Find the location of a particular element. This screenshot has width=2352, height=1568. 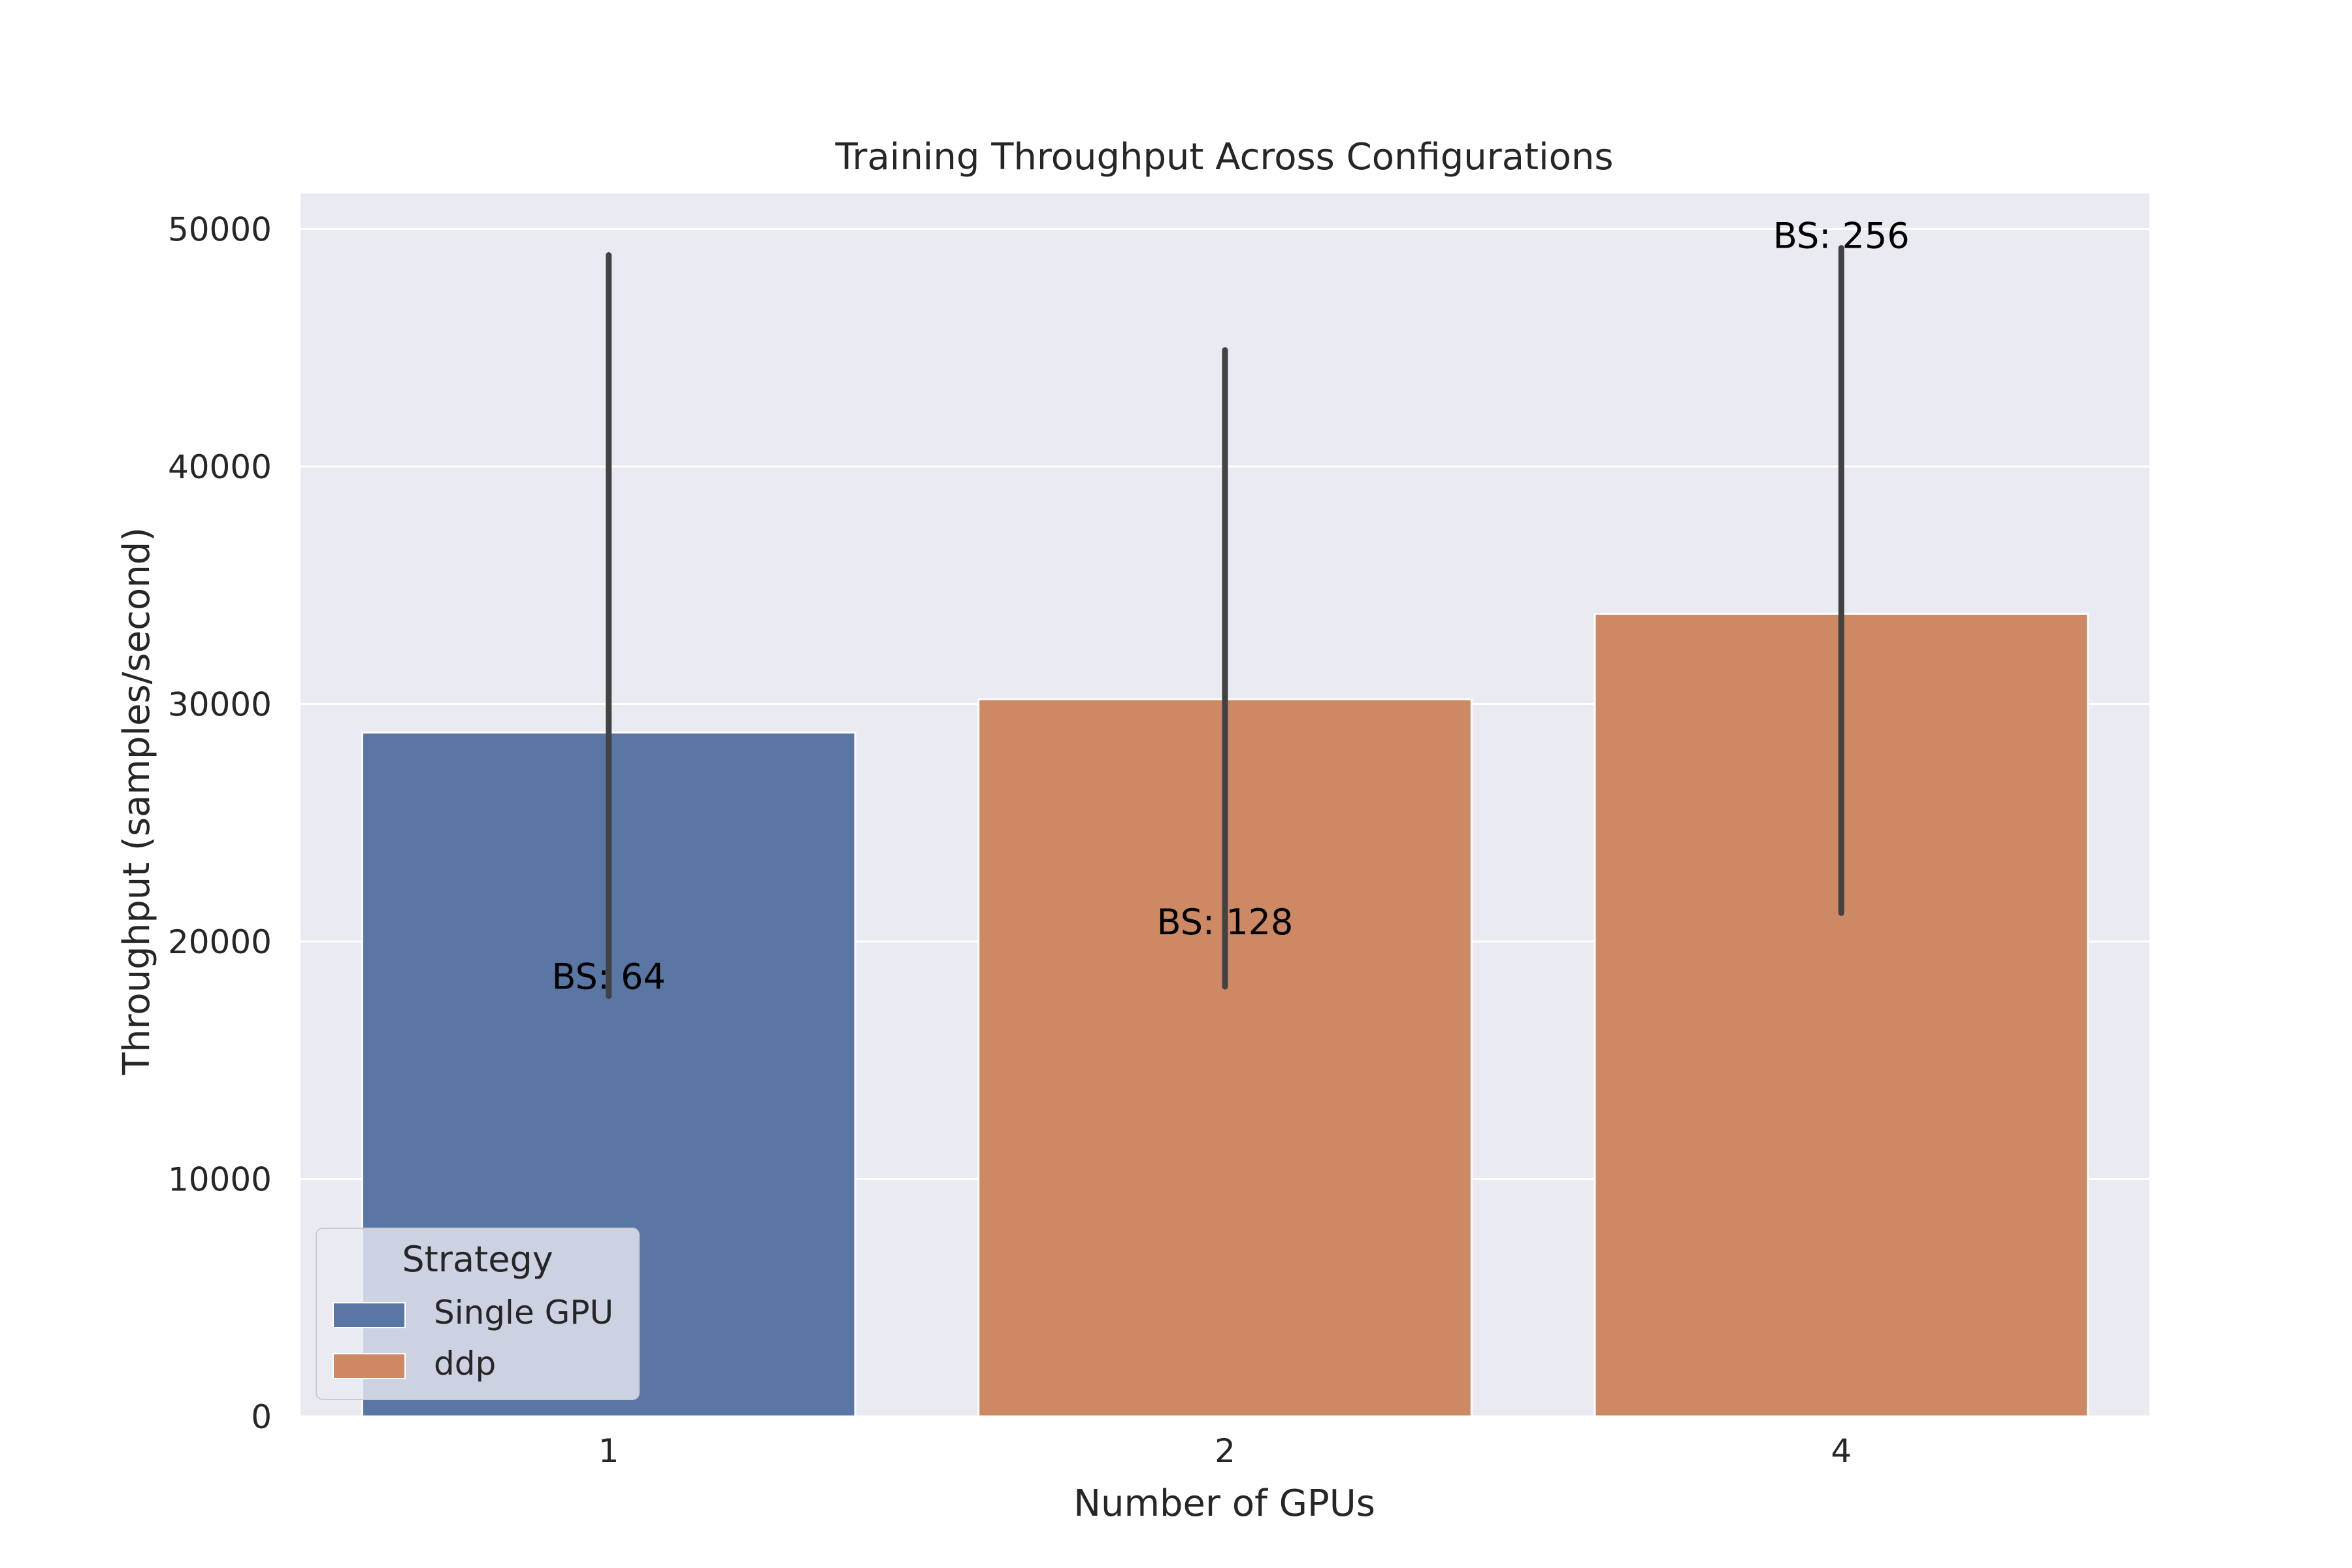

x-tick-label: 1 is located at coordinates (608, 1451).